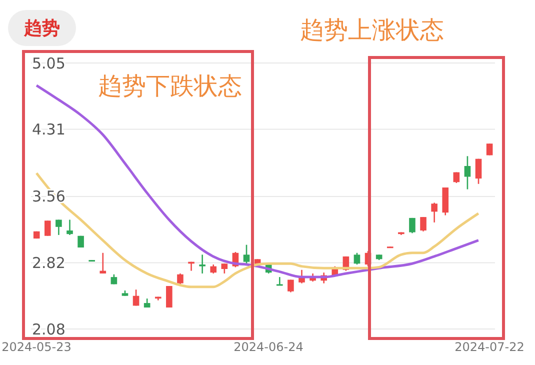  Describe the element at coordinates (37, 347) in the screenshot. I see `x-tick-label: 2024-05-23` at that location.